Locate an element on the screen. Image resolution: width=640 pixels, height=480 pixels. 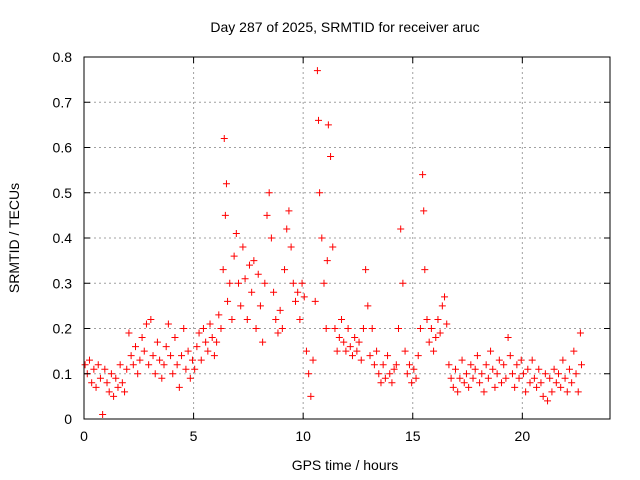
x-tick-label: 15 is located at coordinates (413, 436).